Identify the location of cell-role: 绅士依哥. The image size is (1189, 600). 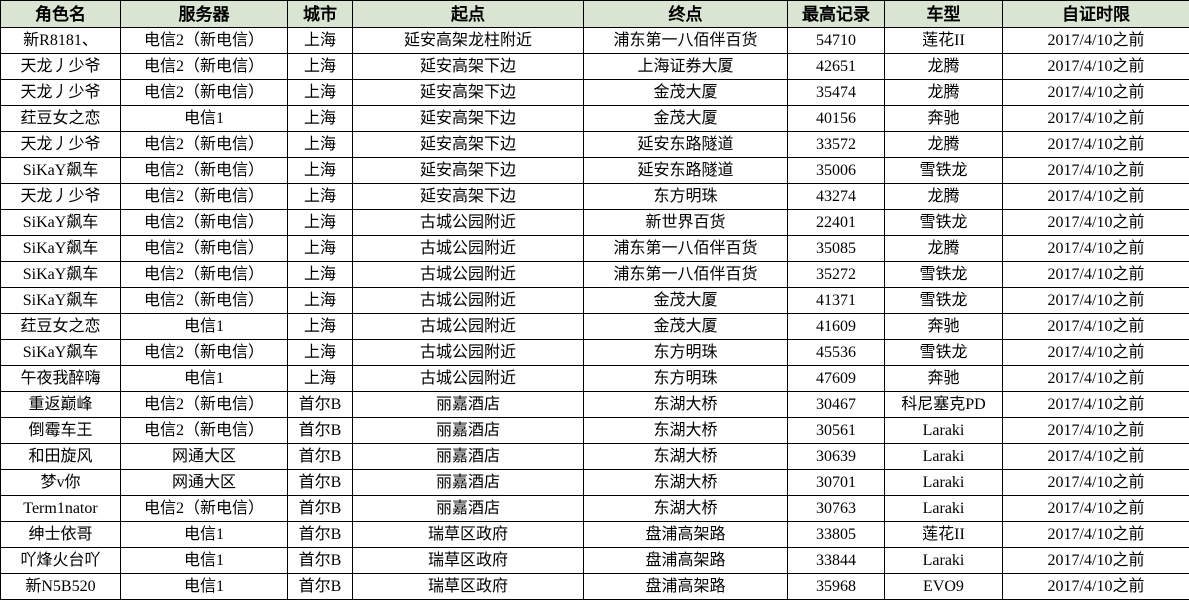
(61, 535).